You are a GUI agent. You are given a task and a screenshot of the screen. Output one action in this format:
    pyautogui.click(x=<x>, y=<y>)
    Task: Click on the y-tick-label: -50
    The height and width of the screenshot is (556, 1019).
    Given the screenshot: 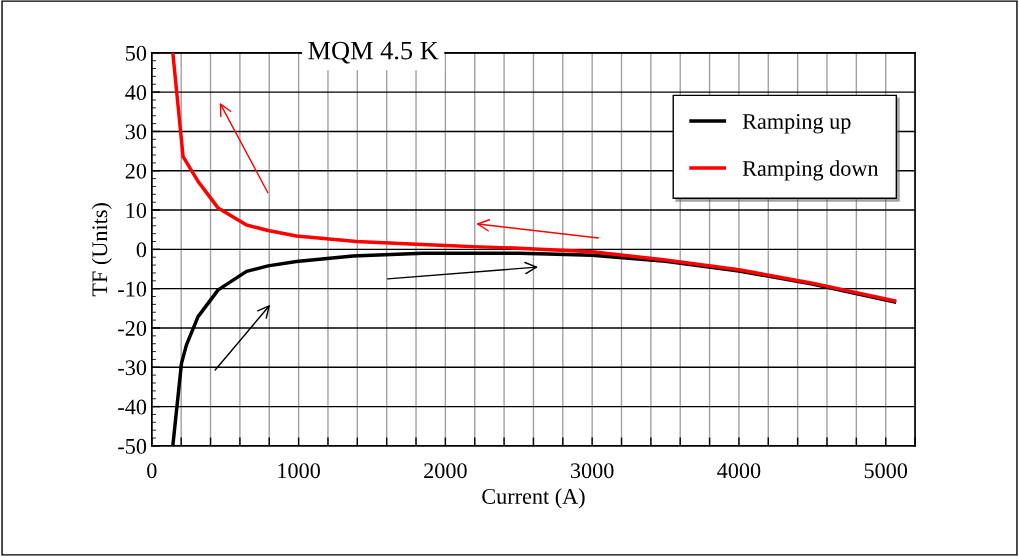 What is the action you would take?
    pyautogui.click(x=132, y=446)
    